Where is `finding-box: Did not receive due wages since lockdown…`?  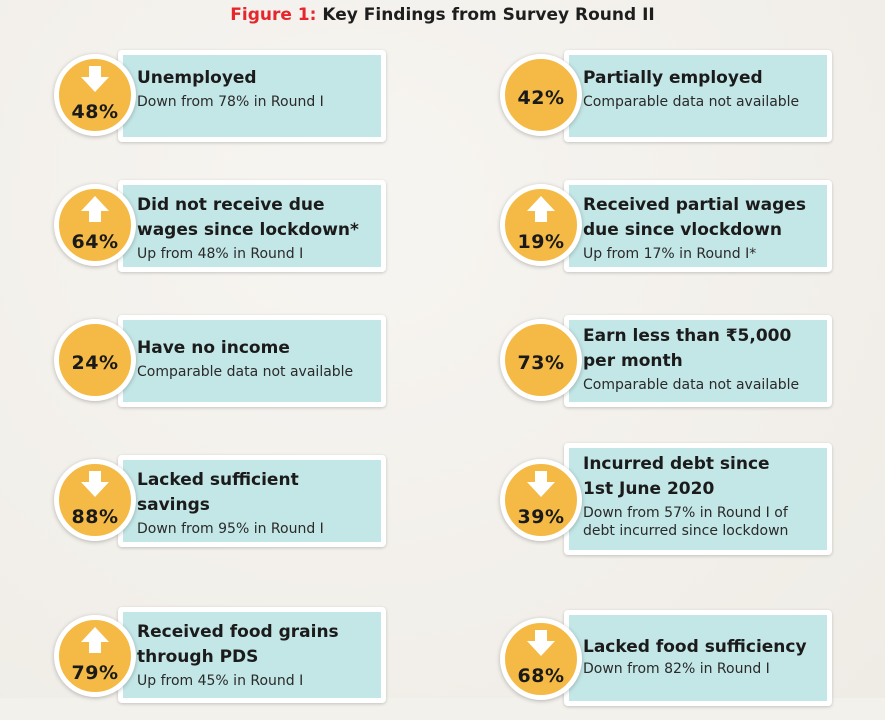
finding-box: Did not receive due wages since lockdown… is located at coordinates (252, 226).